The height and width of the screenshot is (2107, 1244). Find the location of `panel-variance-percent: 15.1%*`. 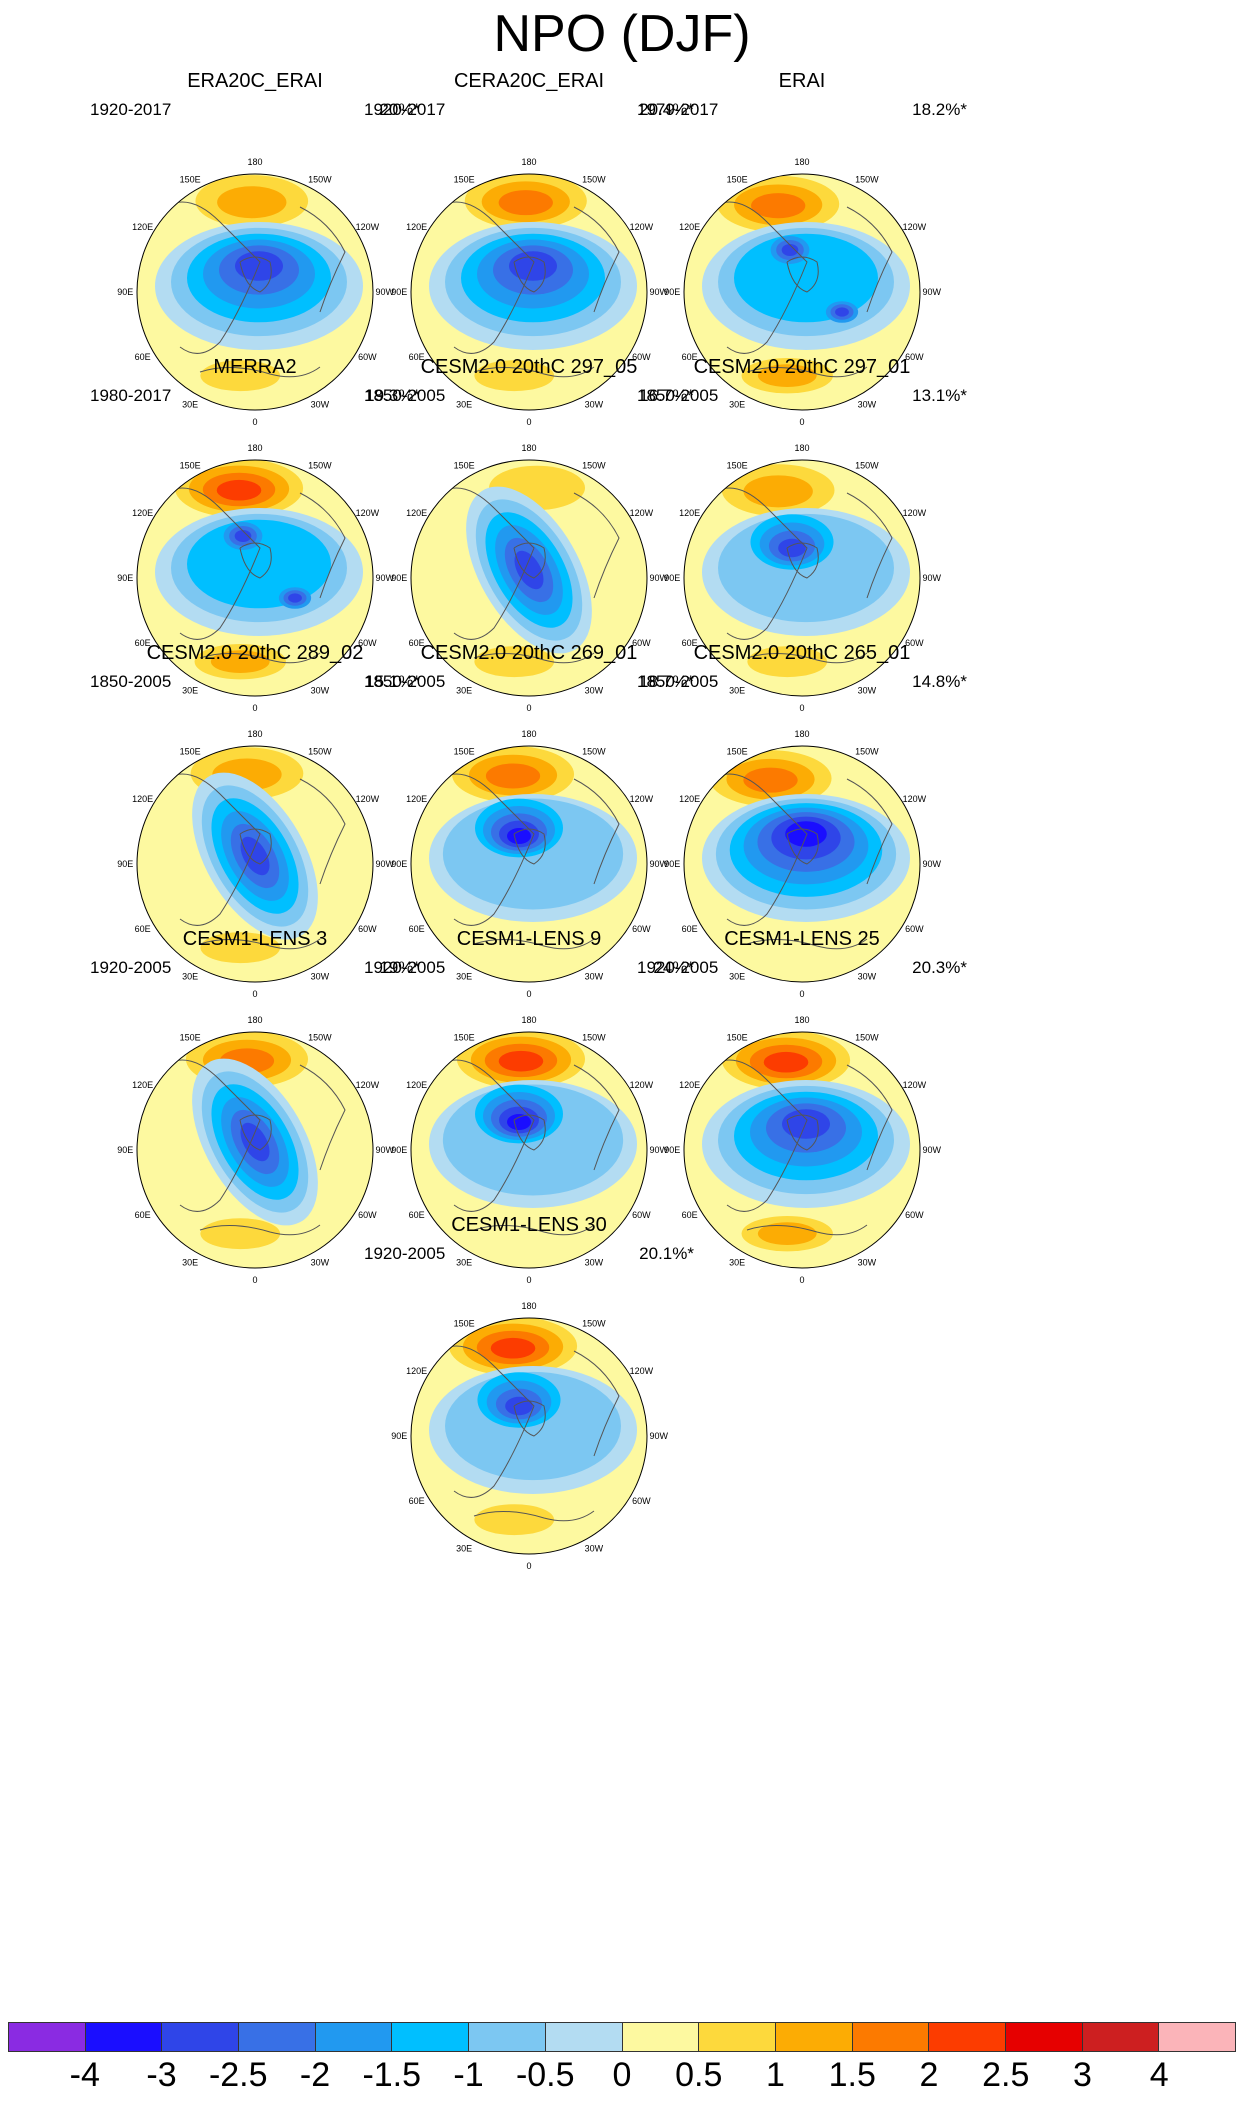

panel-variance-percent: 15.1%* is located at coordinates (392, 681).